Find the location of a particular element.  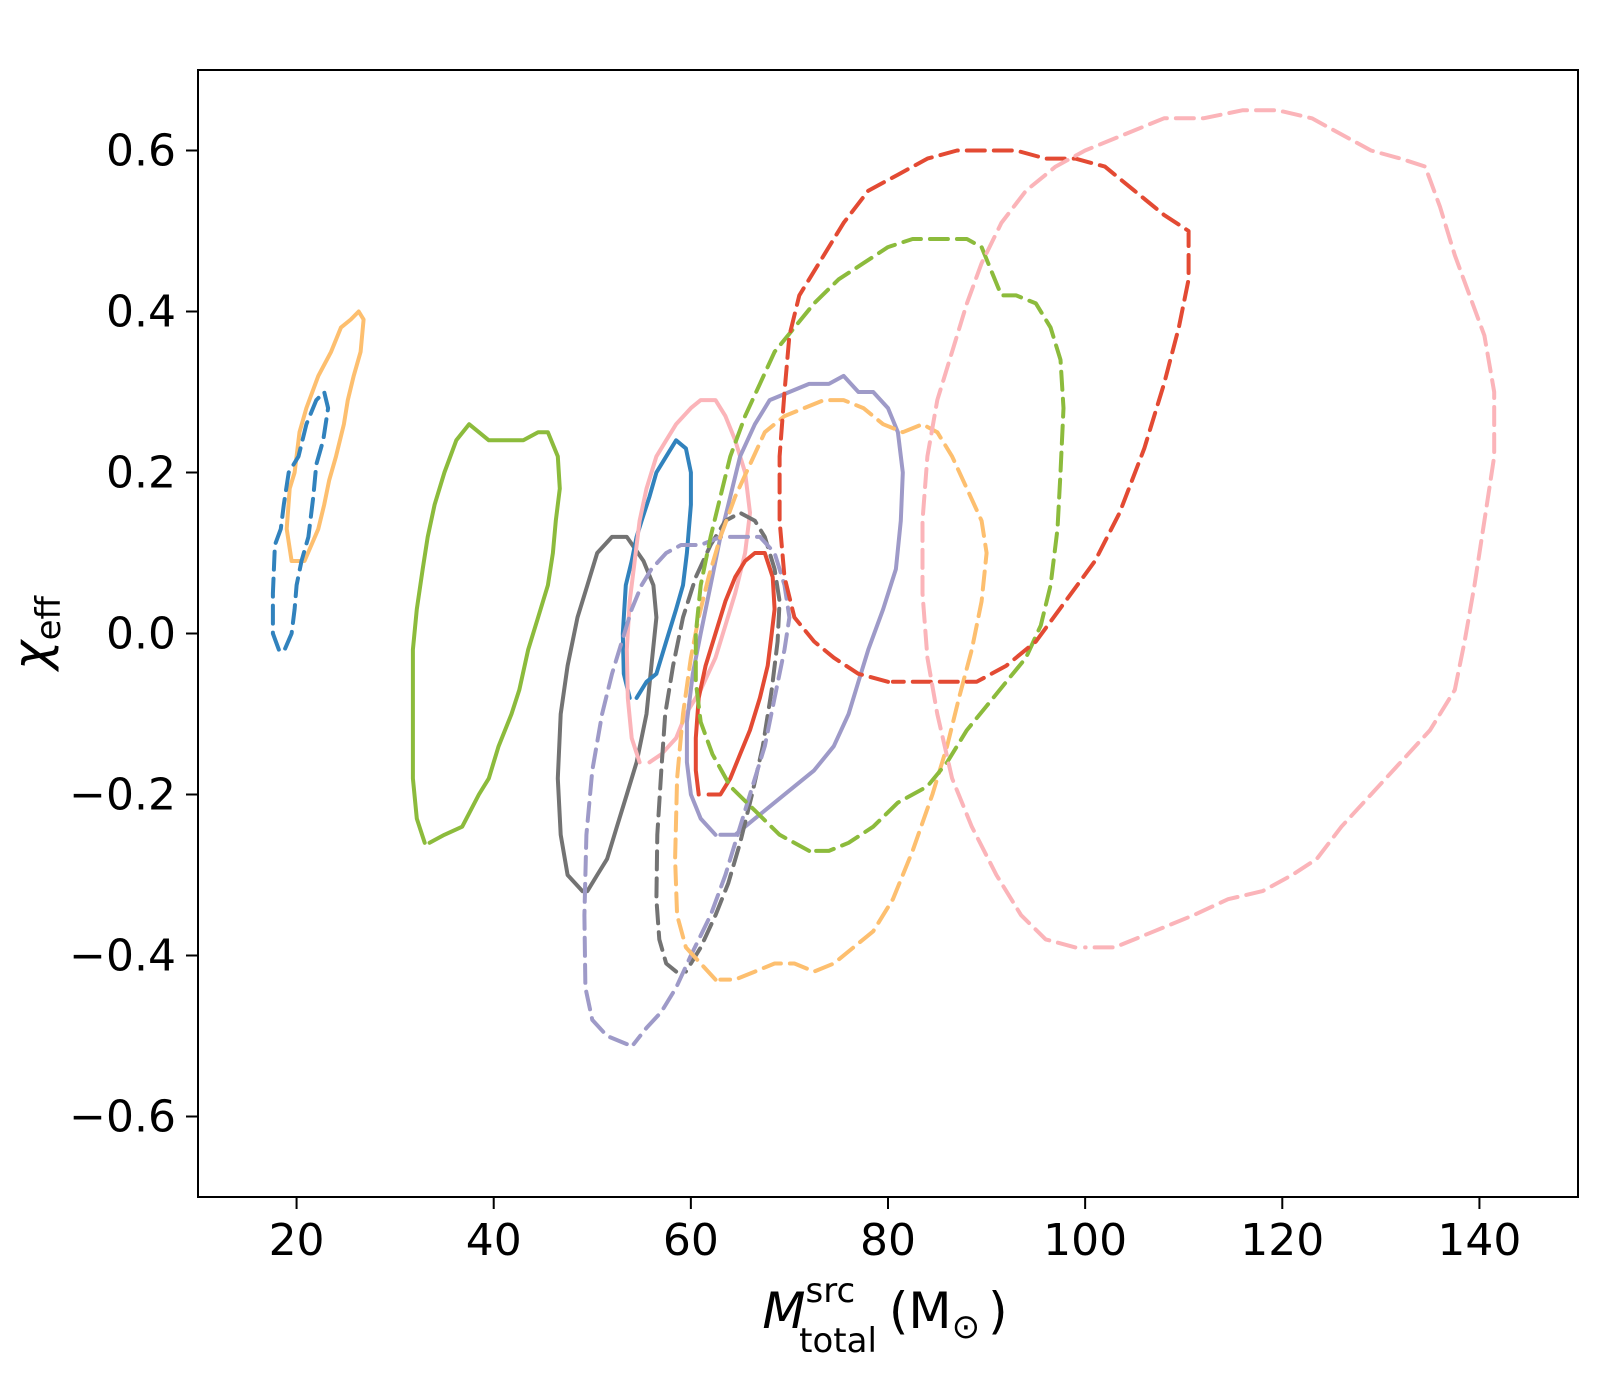

x-tick-label: 60 is located at coordinates (691, 1240).